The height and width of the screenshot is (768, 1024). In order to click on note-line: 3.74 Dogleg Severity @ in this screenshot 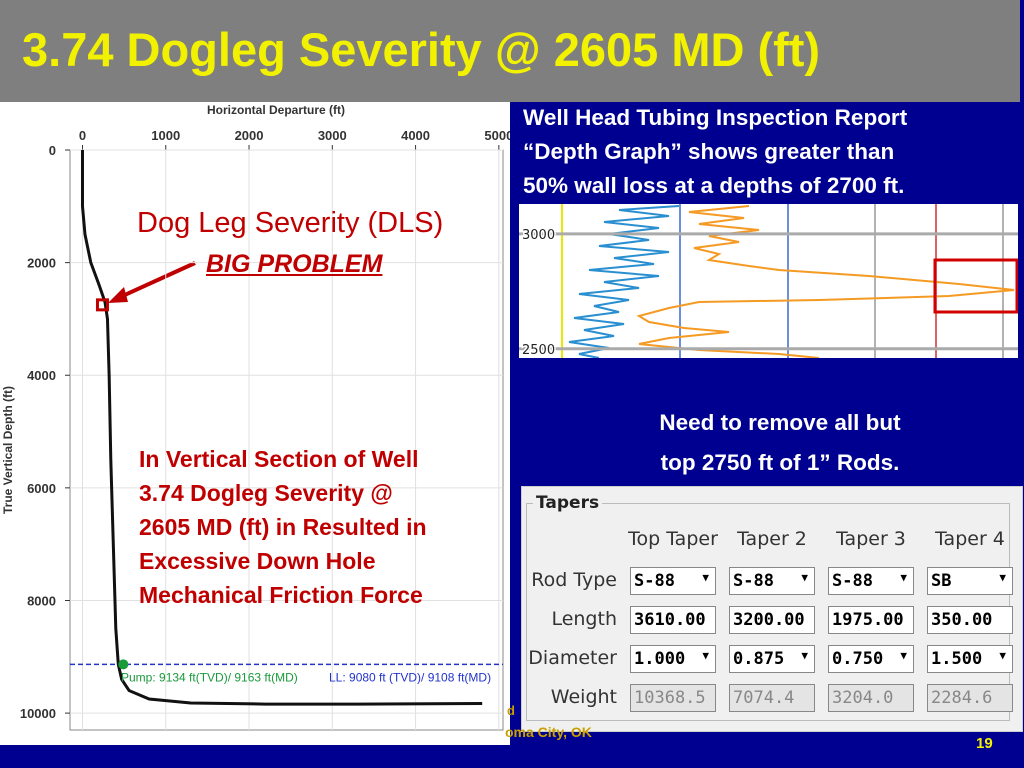, I will do `click(266, 493)`.